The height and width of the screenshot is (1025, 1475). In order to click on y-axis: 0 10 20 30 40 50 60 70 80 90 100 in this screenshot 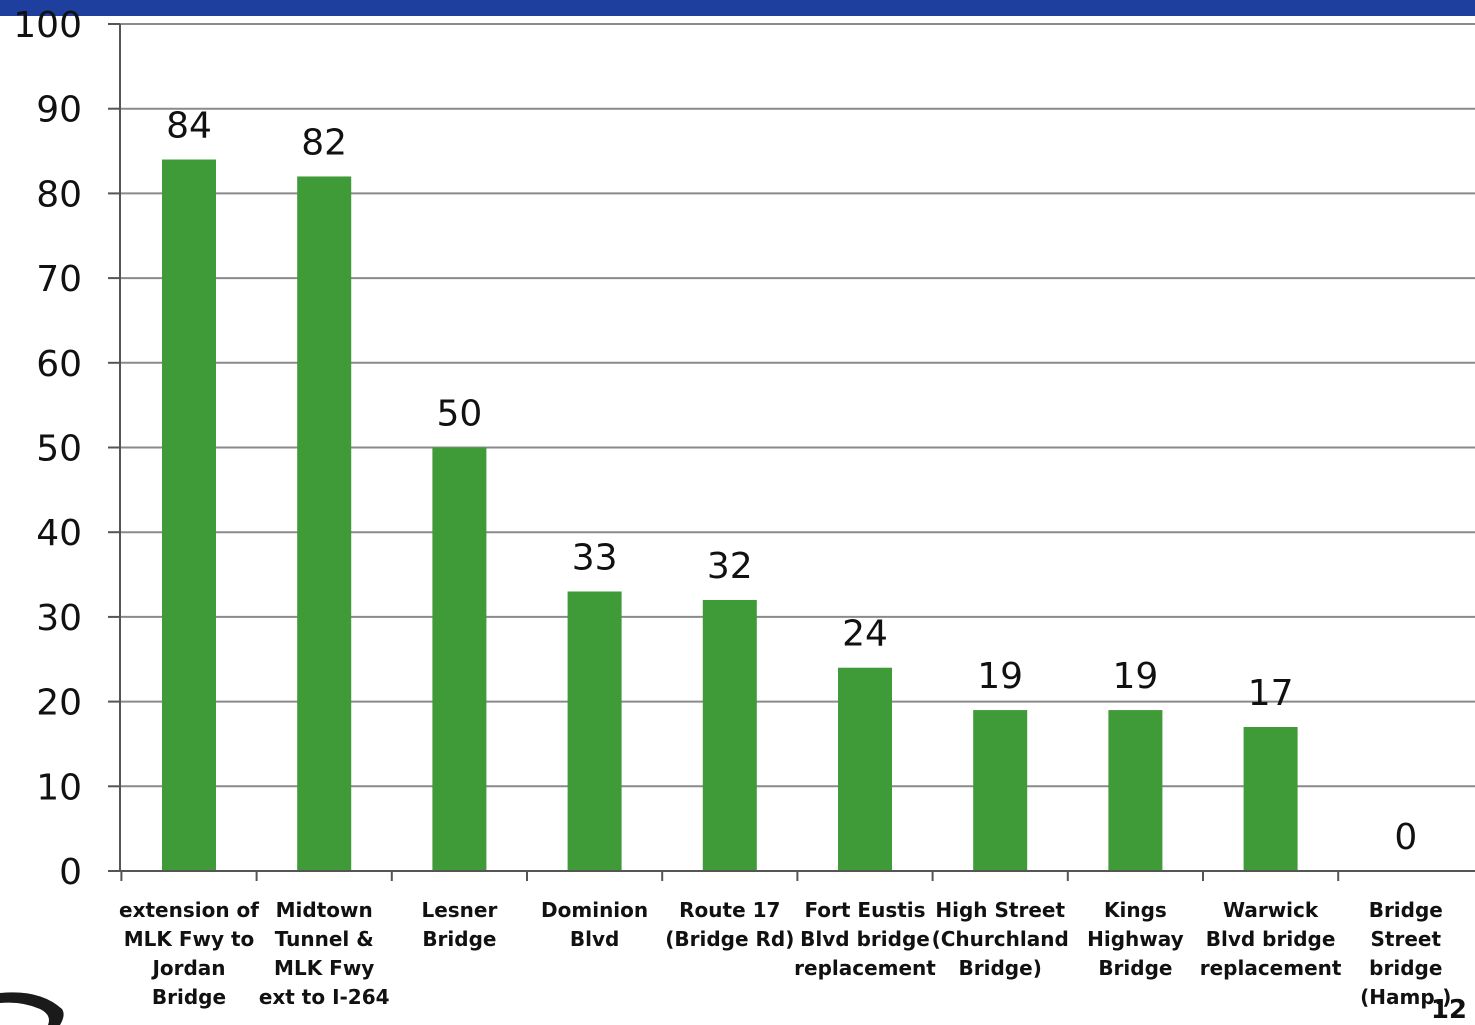, I will do `click(67, 449)`.